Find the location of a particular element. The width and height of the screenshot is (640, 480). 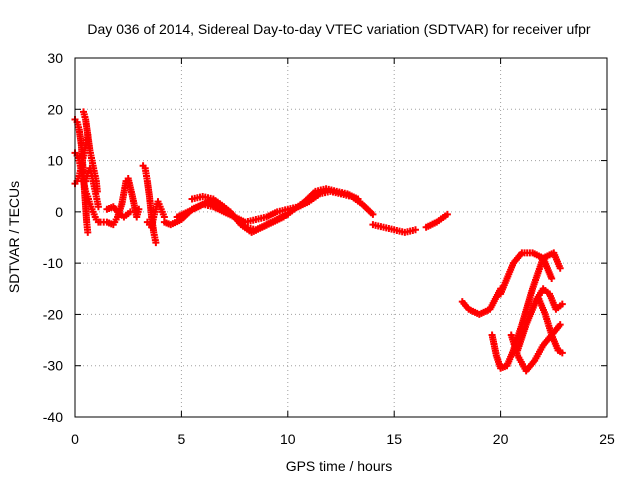

y-axis-label: SDTVAR / TECUs is located at coordinates (14, 237).